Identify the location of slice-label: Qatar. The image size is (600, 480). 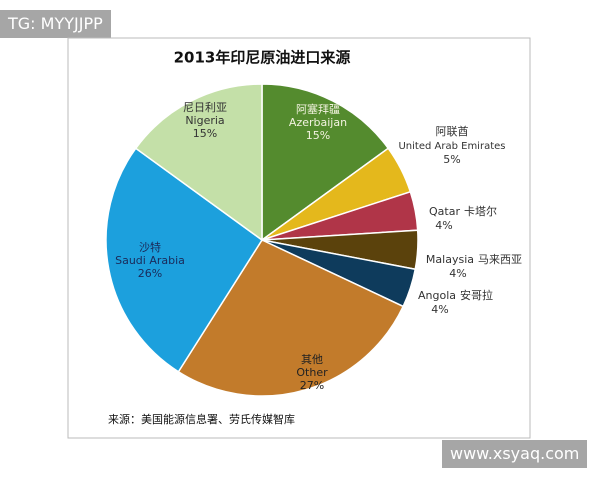
(444, 211).